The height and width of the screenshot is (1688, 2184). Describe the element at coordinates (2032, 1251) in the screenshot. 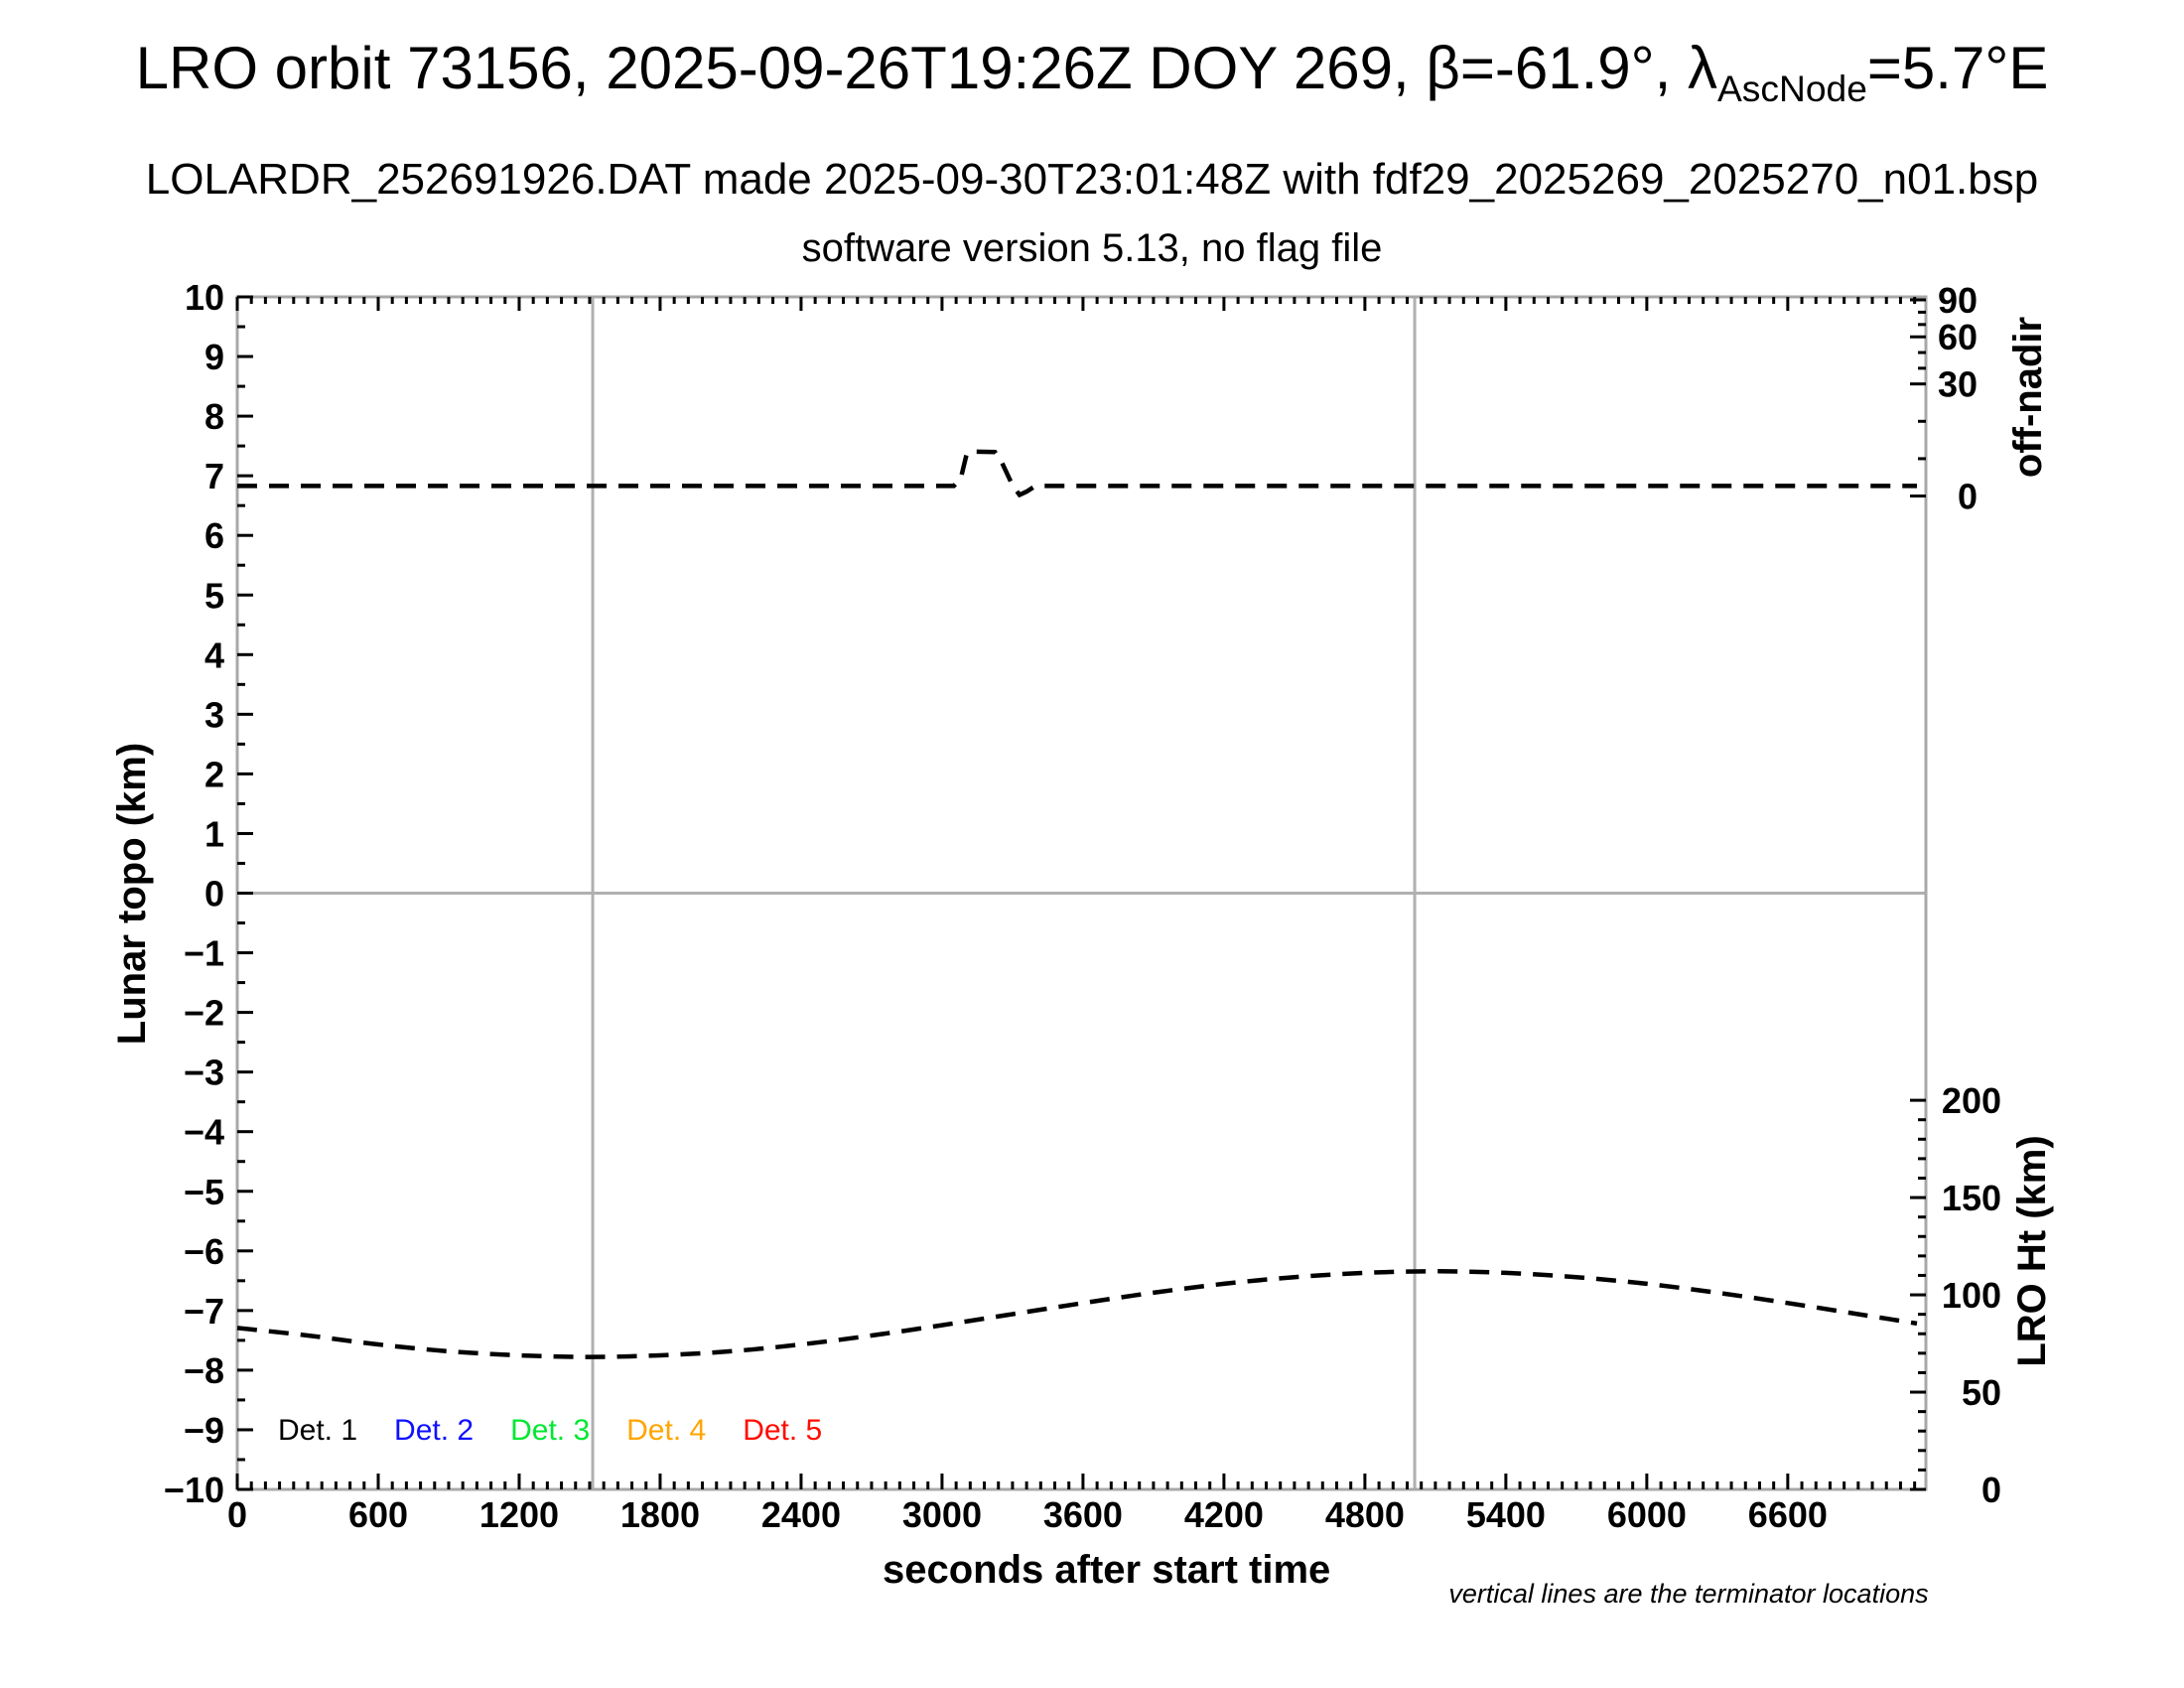

I see `y-axis-title-lro-height: LRO Ht (km)` at that location.